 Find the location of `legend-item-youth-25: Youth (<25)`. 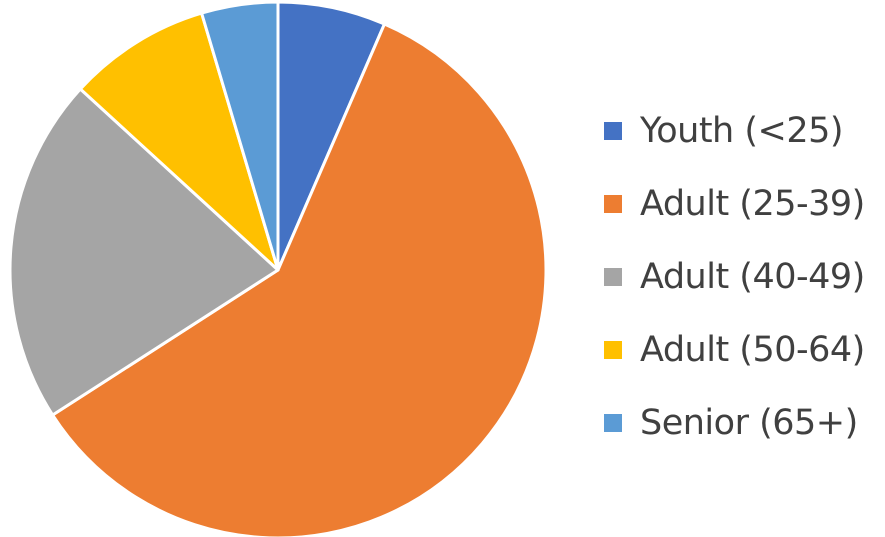

legend-item-youth-25: Youth (<25) is located at coordinates (744, 131).